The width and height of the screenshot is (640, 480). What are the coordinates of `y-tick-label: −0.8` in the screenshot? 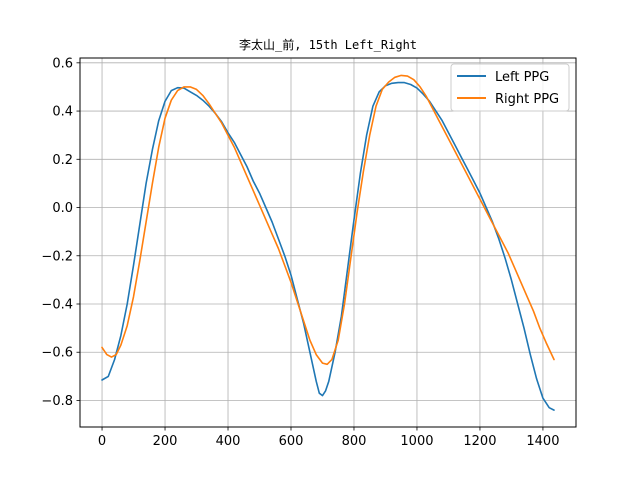 It's located at (57, 401).